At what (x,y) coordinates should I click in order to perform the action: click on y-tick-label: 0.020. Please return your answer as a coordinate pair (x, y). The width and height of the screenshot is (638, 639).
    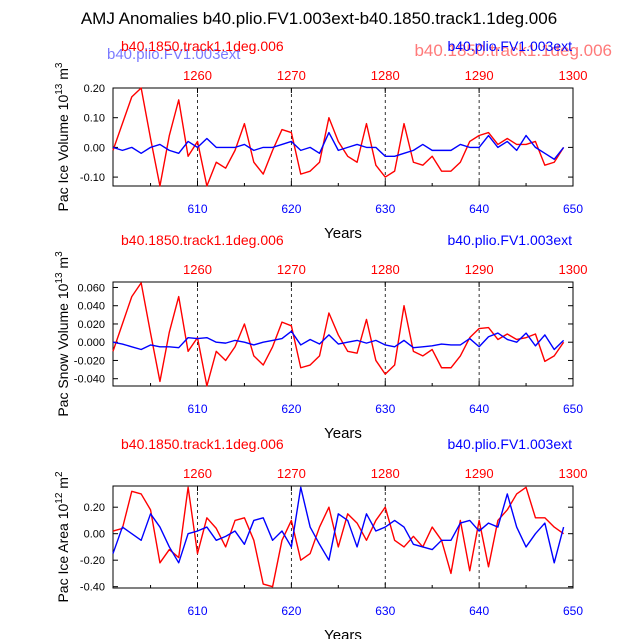
    Looking at the image, I should click on (91, 325).